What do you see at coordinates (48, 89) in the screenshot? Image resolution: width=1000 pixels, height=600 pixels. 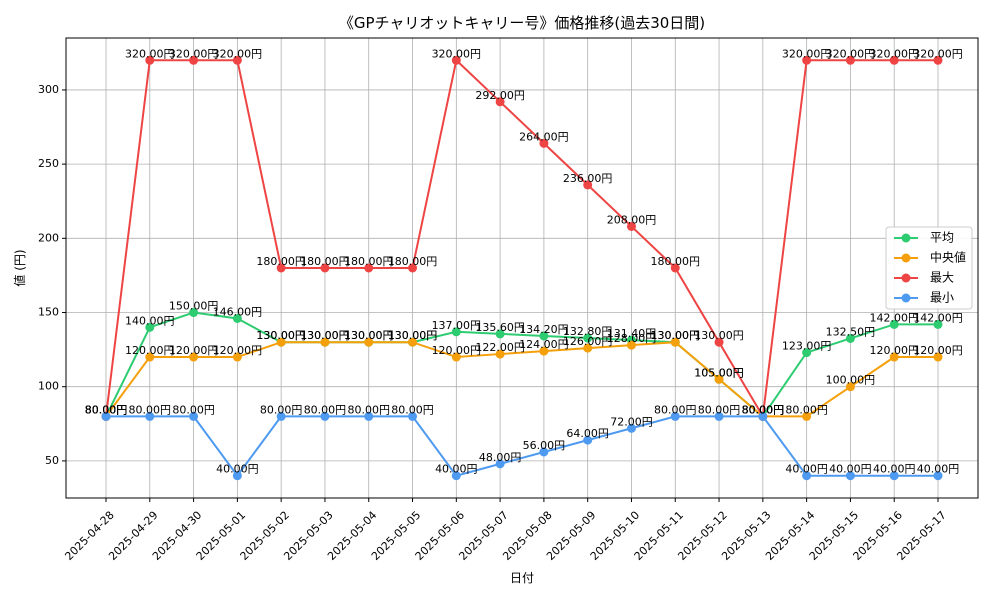 I see `y-tick-label: 300` at bounding box center [48, 89].